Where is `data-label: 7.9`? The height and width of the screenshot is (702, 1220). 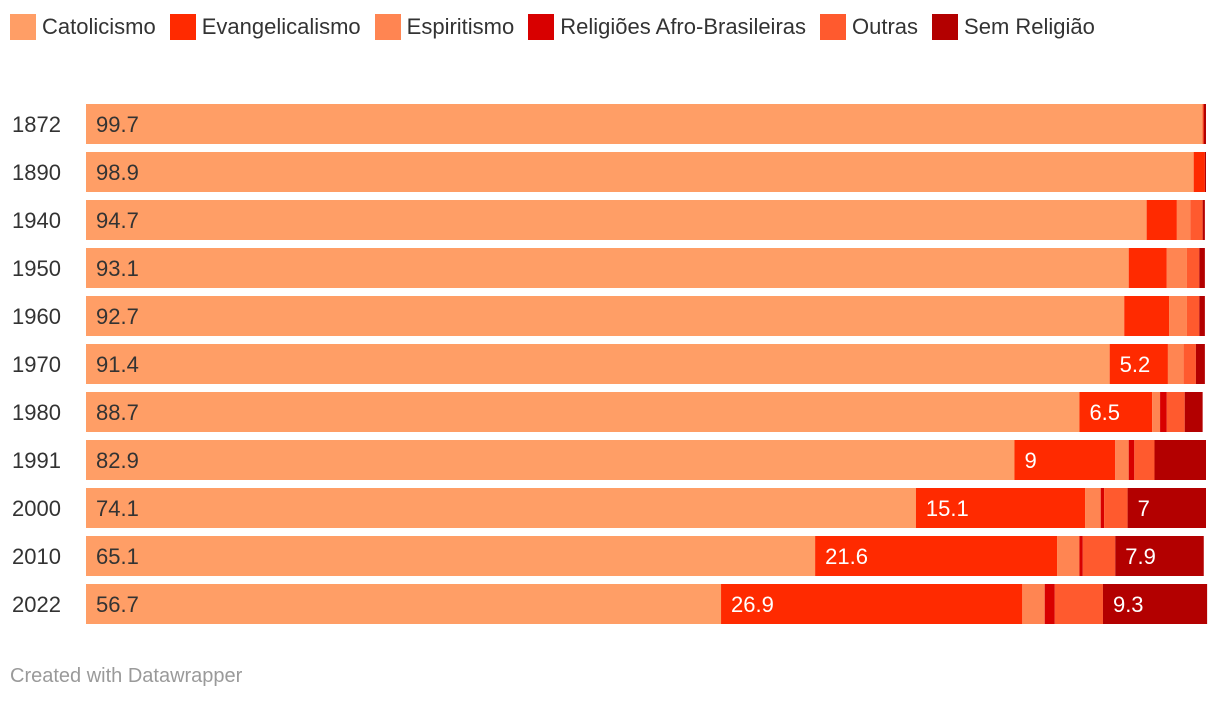
data-label: 7.9 is located at coordinates (1140, 556).